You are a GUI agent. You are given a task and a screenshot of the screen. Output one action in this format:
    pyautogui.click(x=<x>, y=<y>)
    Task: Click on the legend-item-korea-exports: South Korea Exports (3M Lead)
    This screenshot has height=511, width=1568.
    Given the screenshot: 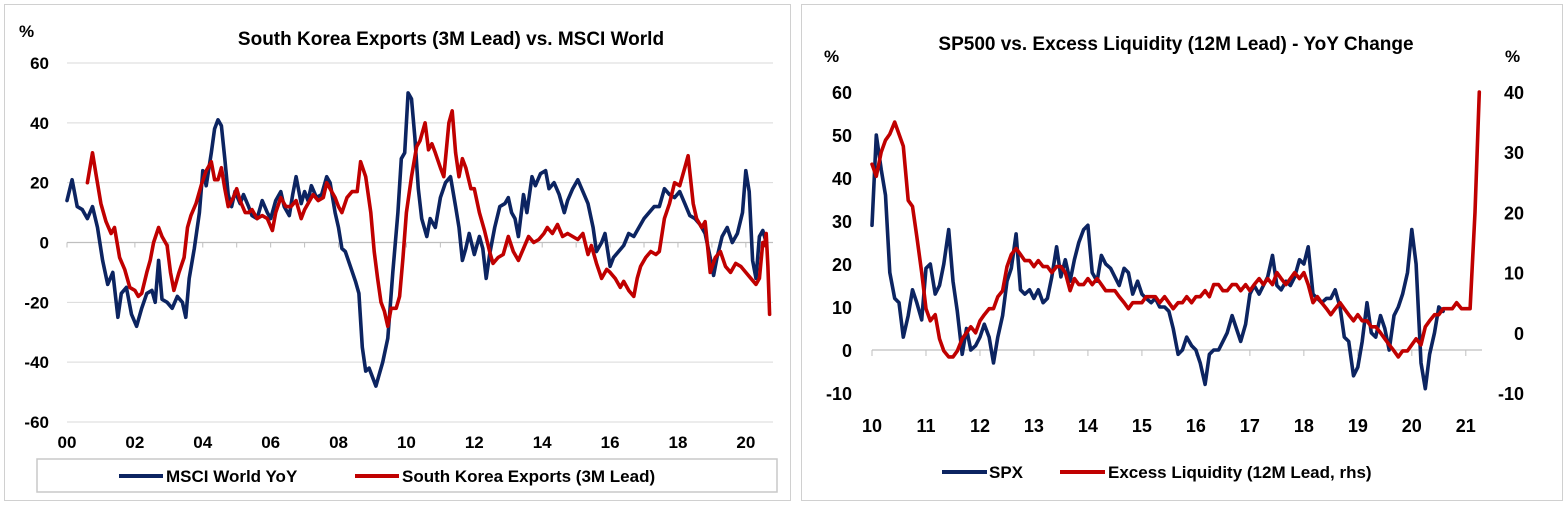 What is the action you would take?
    pyautogui.click(x=505, y=476)
    